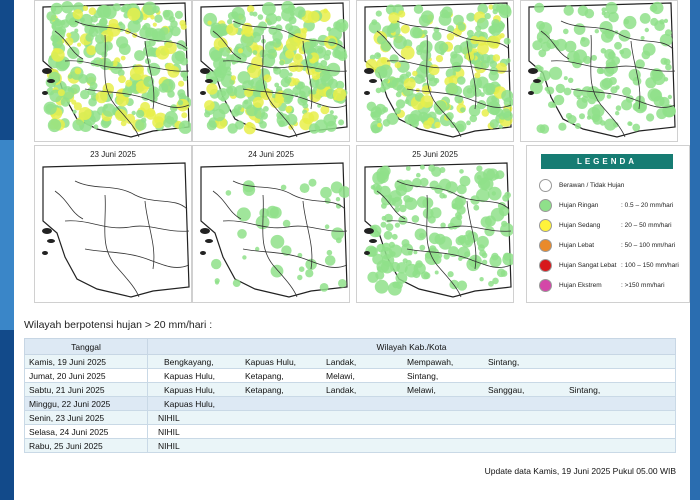  I want to click on right-decorative-band, so click(695, 250).